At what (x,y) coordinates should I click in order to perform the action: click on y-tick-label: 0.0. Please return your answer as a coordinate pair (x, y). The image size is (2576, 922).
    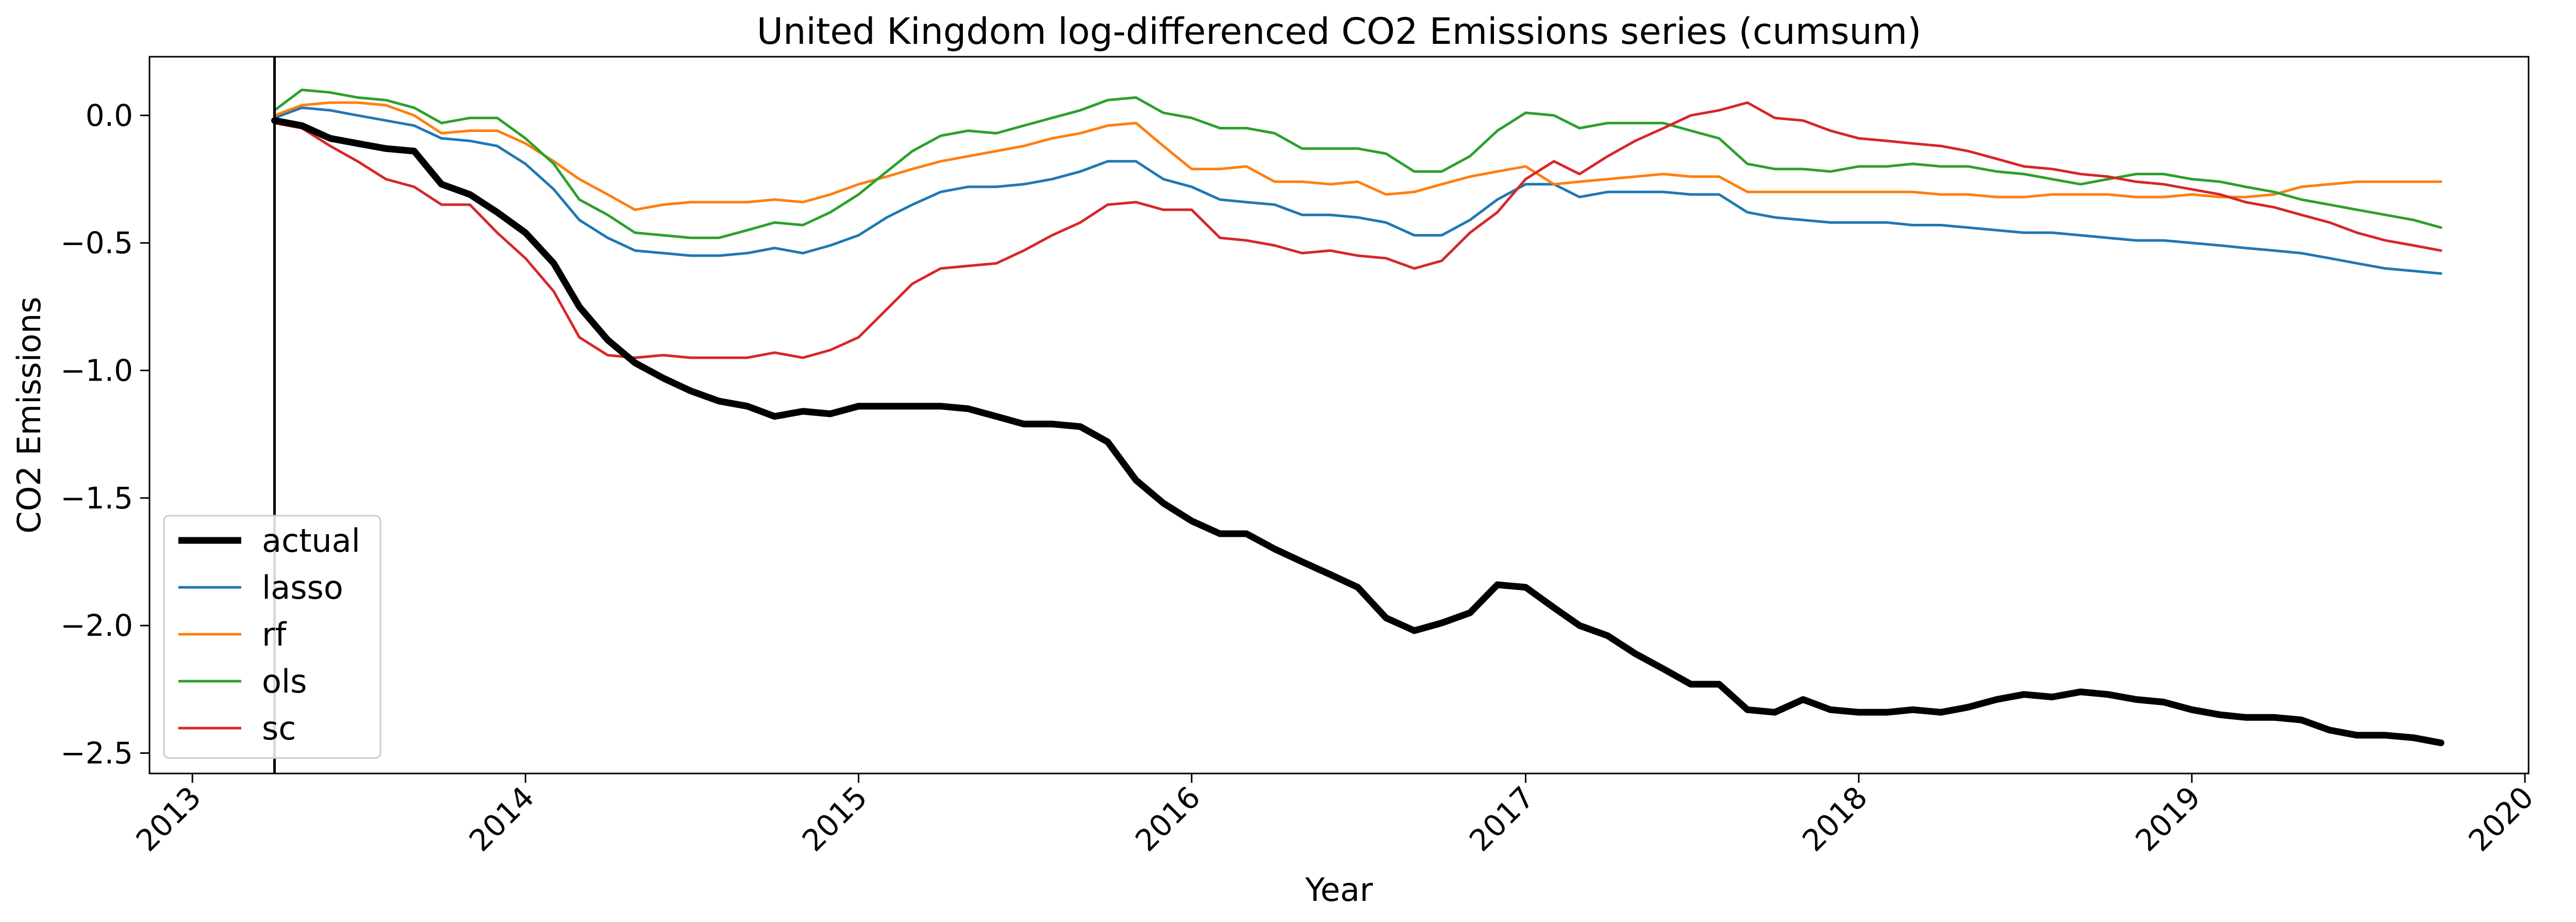
    Looking at the image, I should click on (110, 115).